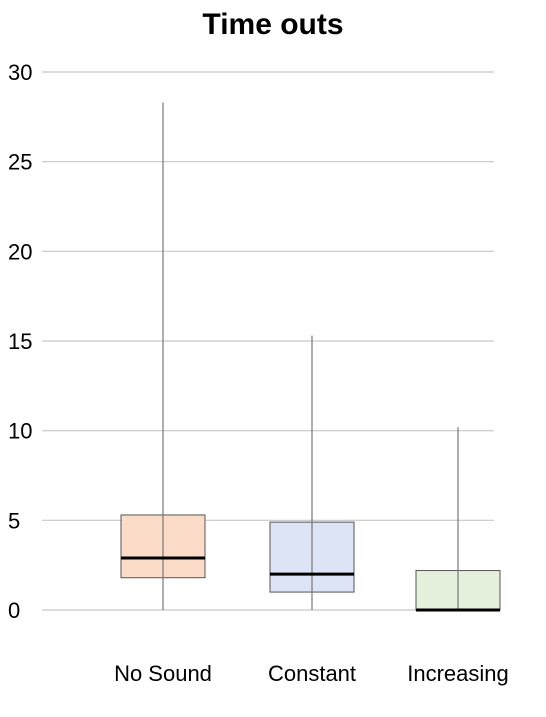 This screenshot has height=717, width=546. Describe the element at coordinates (163, 673) in the screenshot. I see `category-label-no-sound: No Sound` at that location.